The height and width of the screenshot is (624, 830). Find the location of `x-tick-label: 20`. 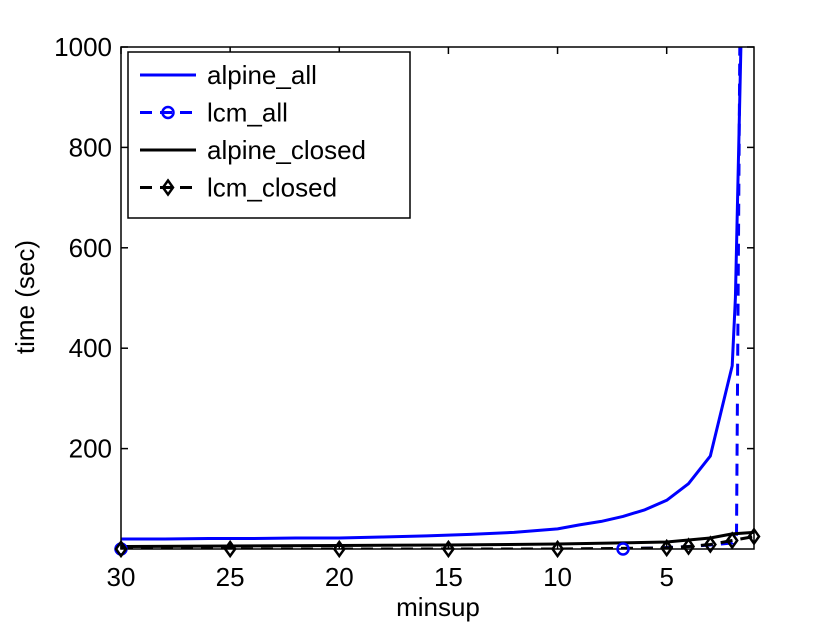

x-tick-label: 20 is located at coordinates (339, 577).